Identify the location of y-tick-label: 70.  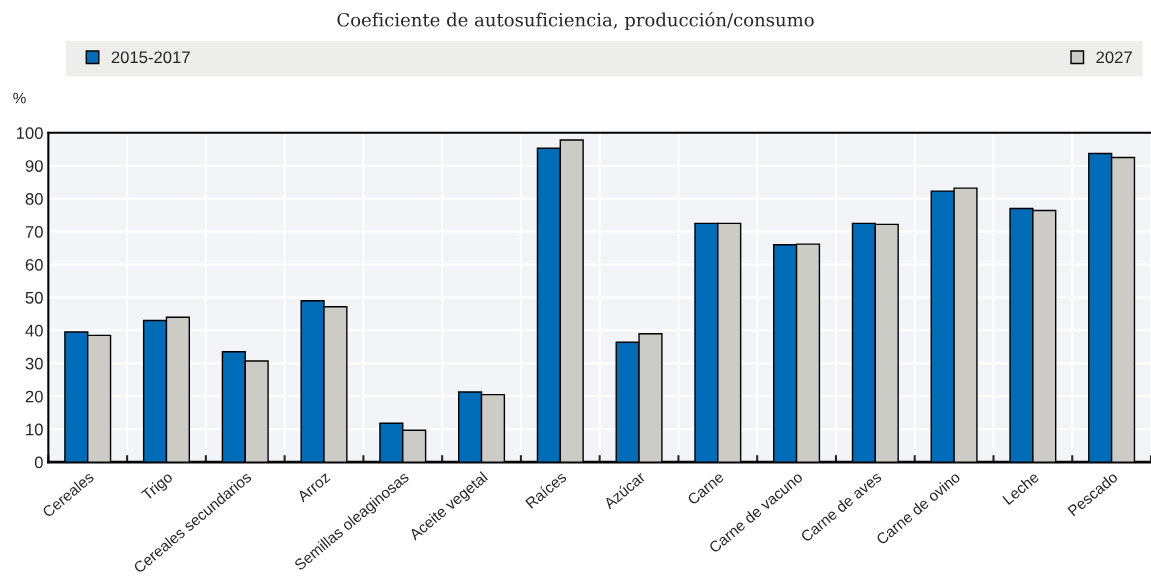
(34, 232).